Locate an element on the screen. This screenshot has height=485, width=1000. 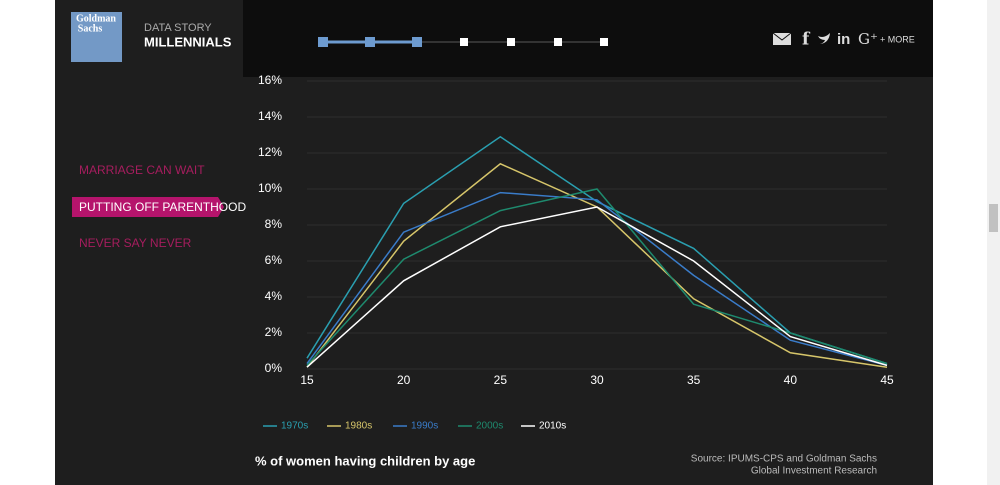
scrollbar is located at coordinates (993, 242).